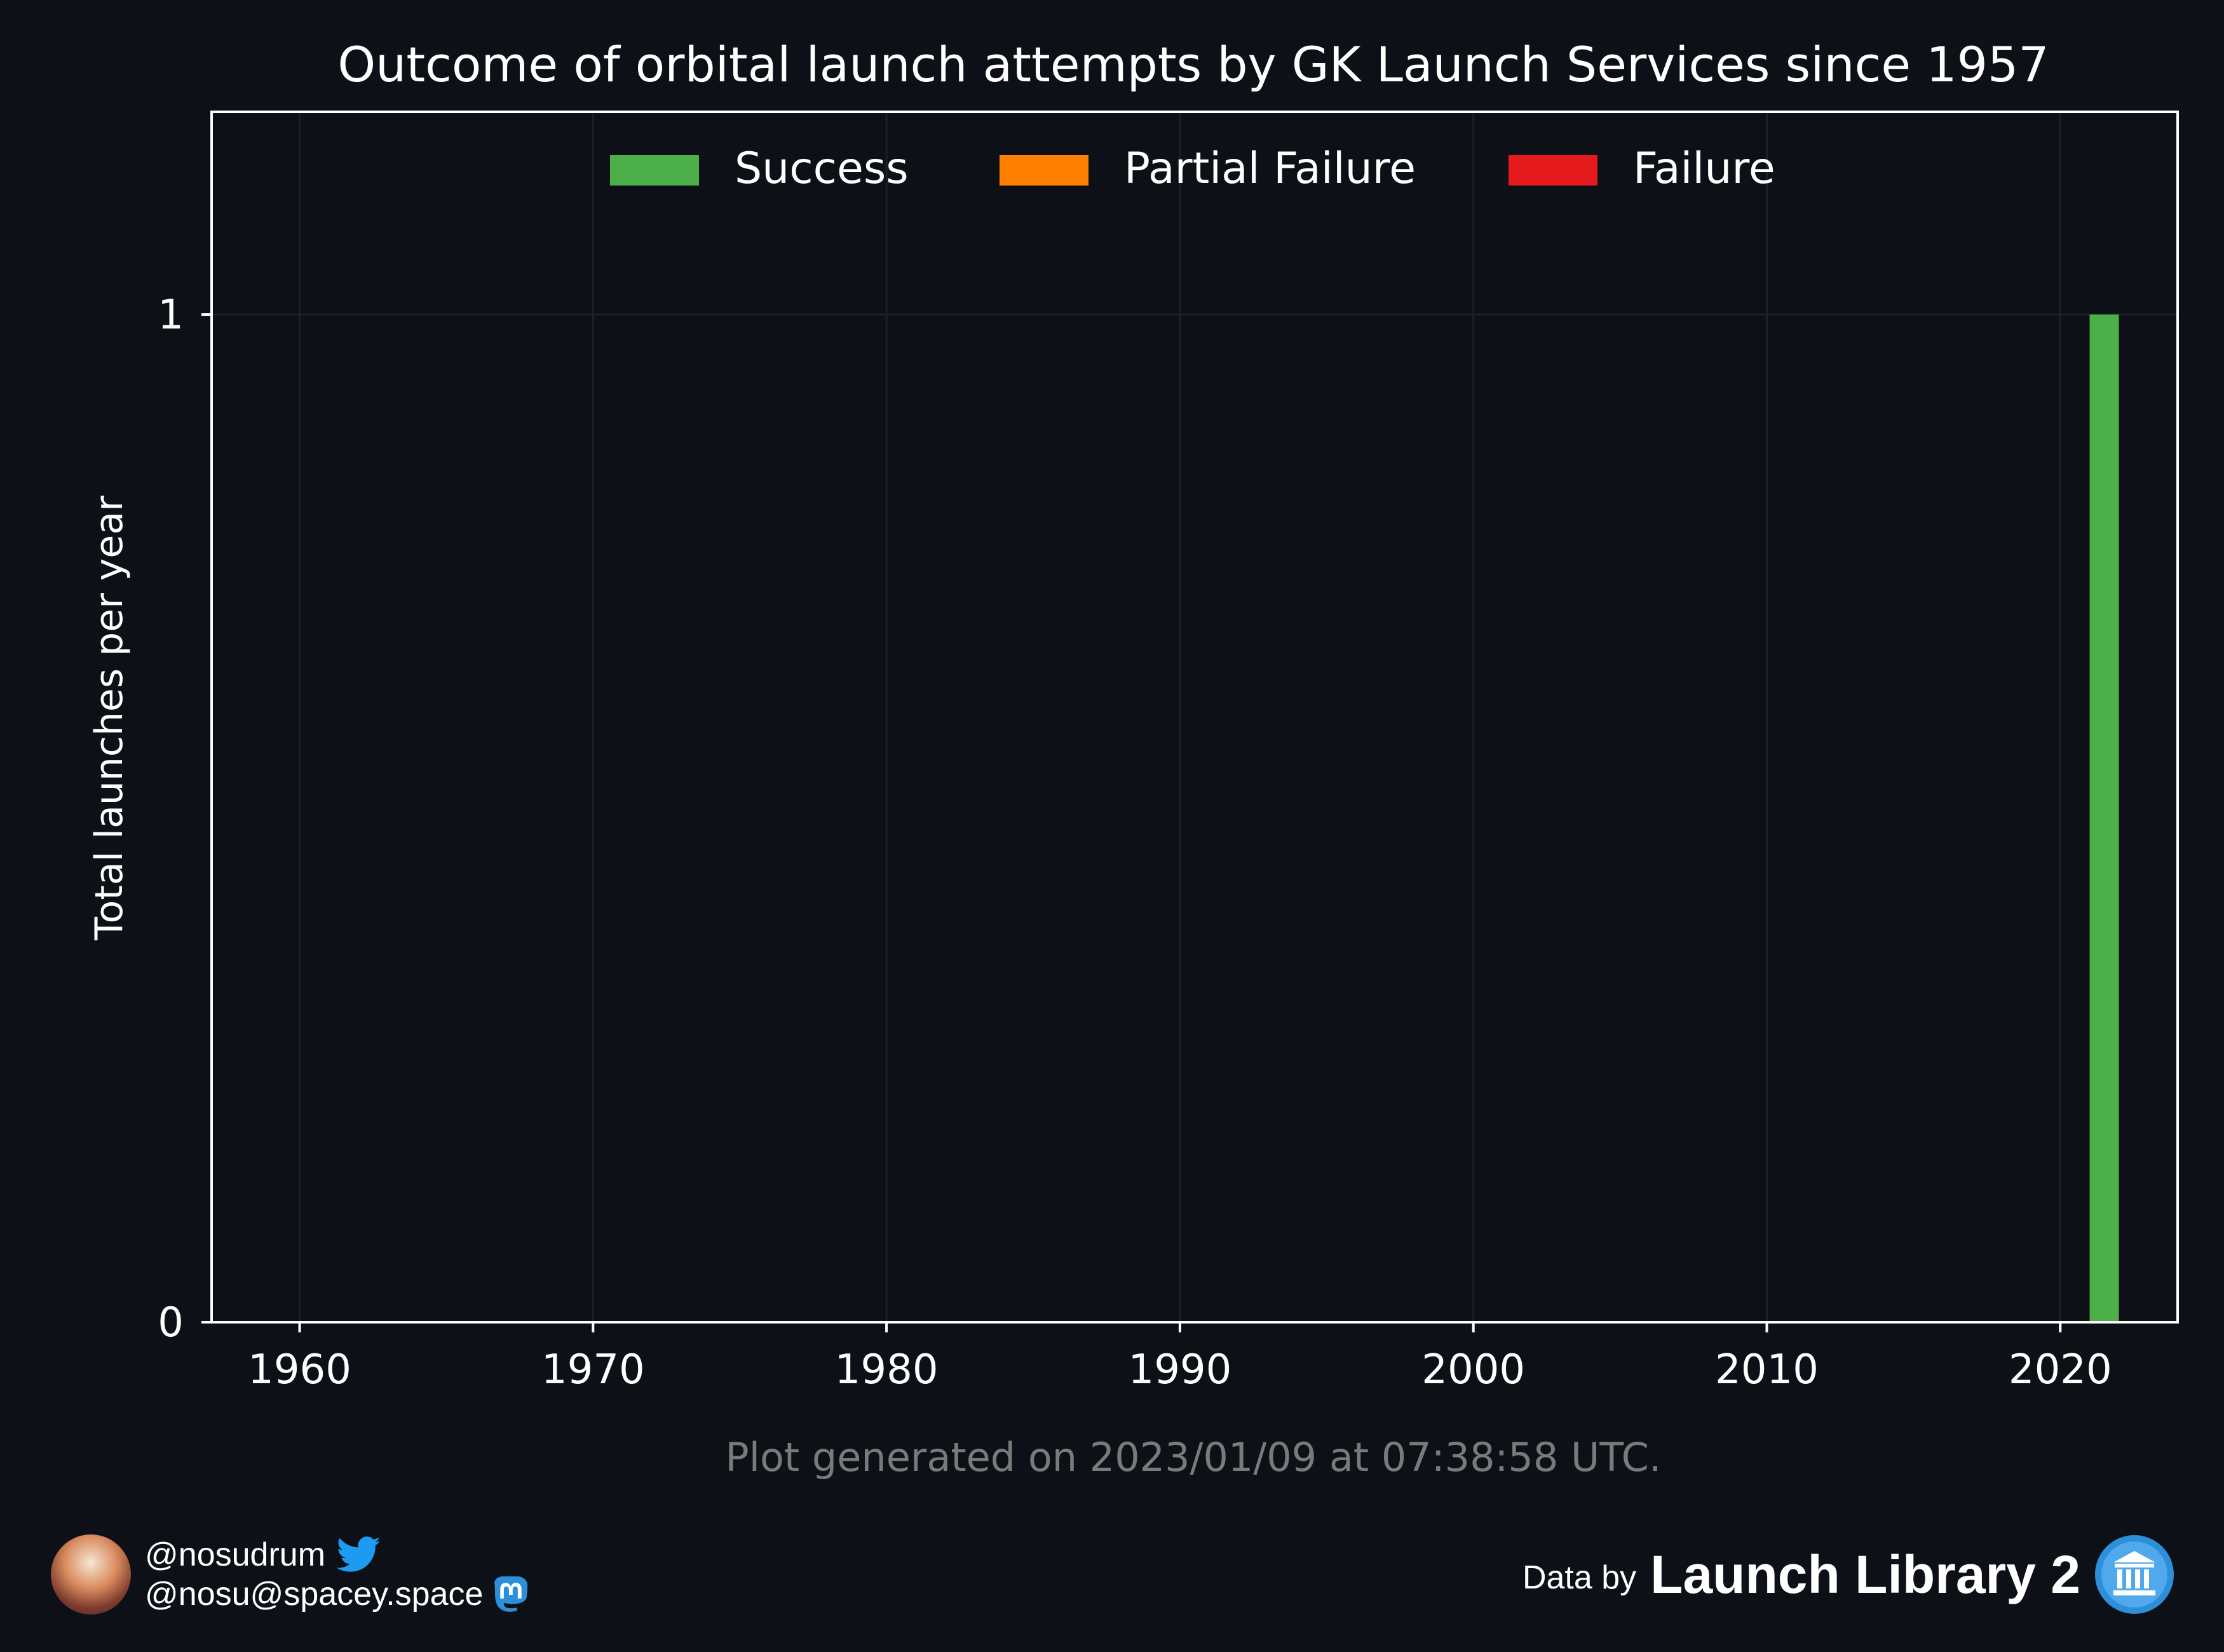  I want to click on avatar, so click(91, 1574).